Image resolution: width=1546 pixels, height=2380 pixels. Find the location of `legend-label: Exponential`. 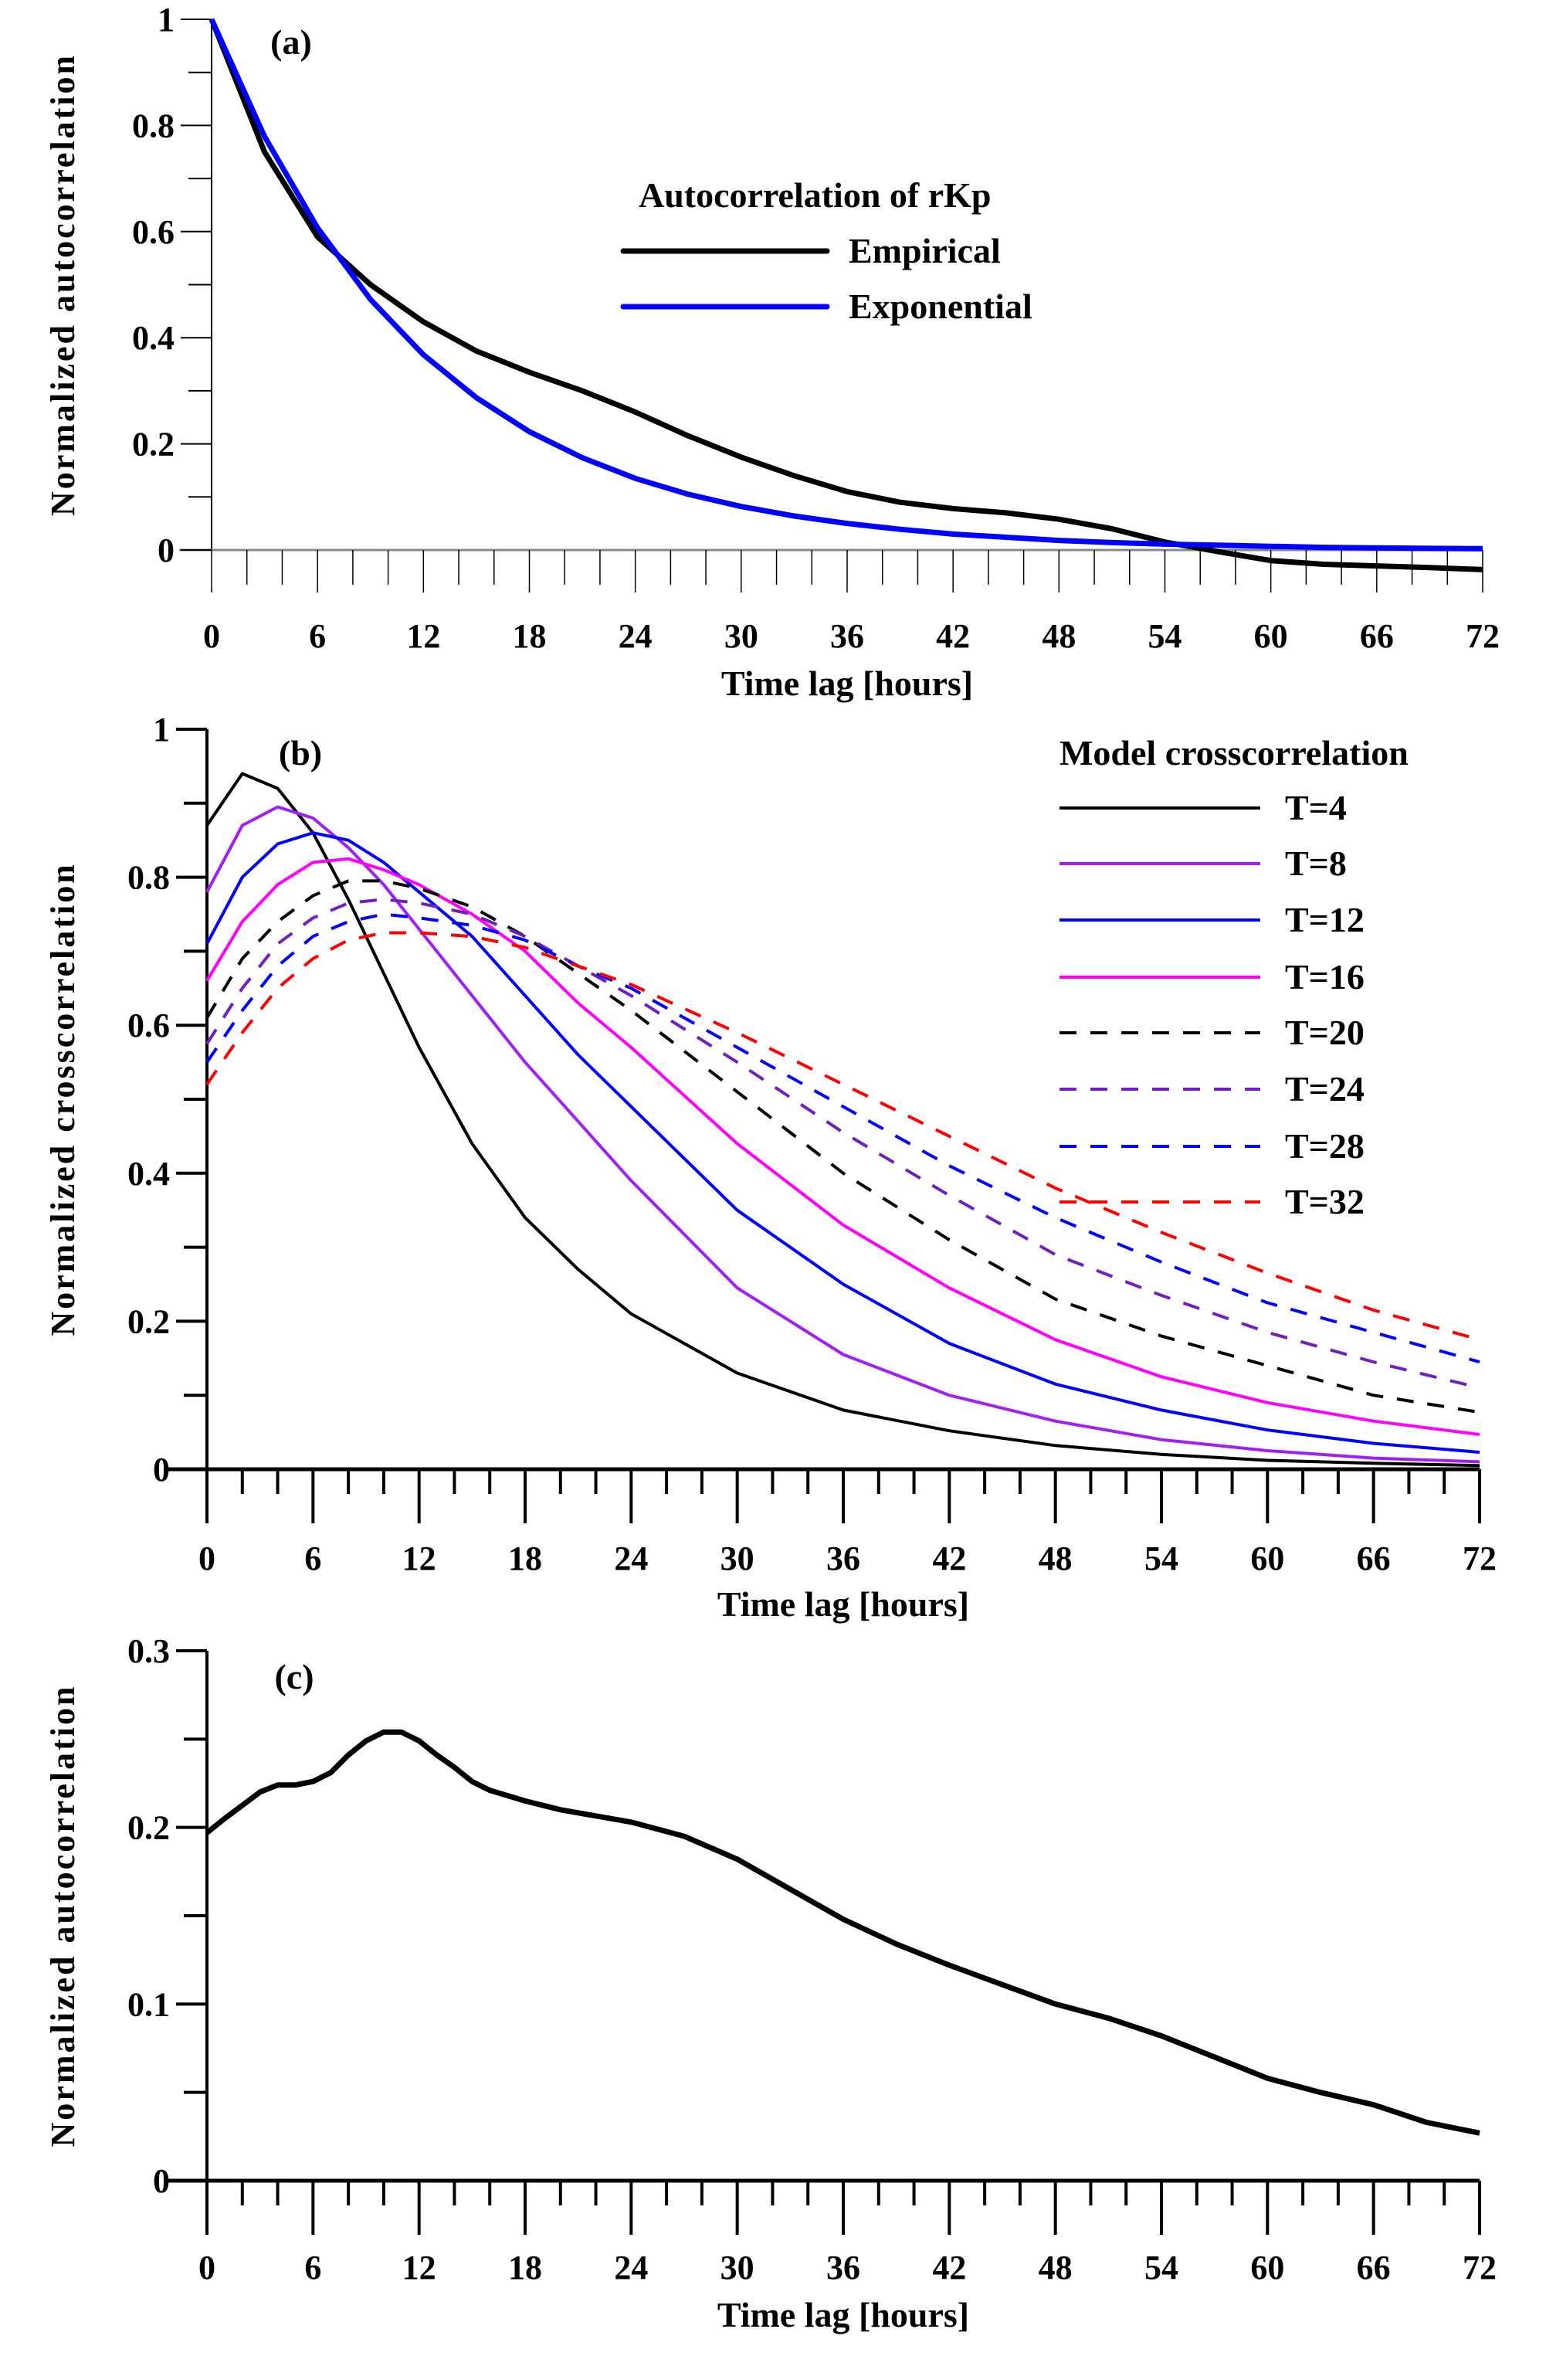

legend-label: Exponential is located at coordinates (940, 306).